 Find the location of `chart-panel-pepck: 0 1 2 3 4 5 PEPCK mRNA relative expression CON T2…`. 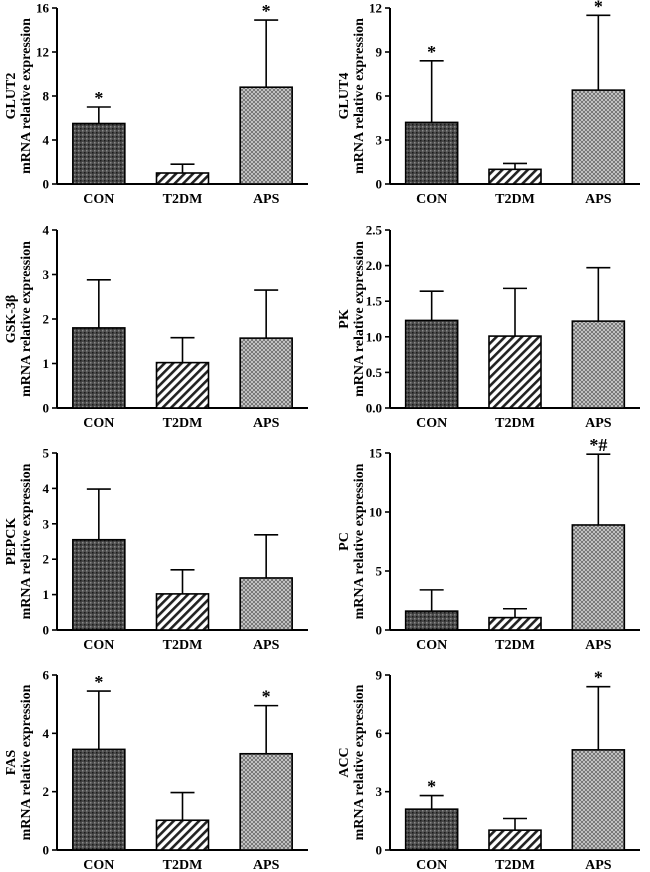

chart-panel-pepck: 0 1 2 3 4 5 PEPCK mRNA relative expression CON T2… is located at coordinates (156, 549).